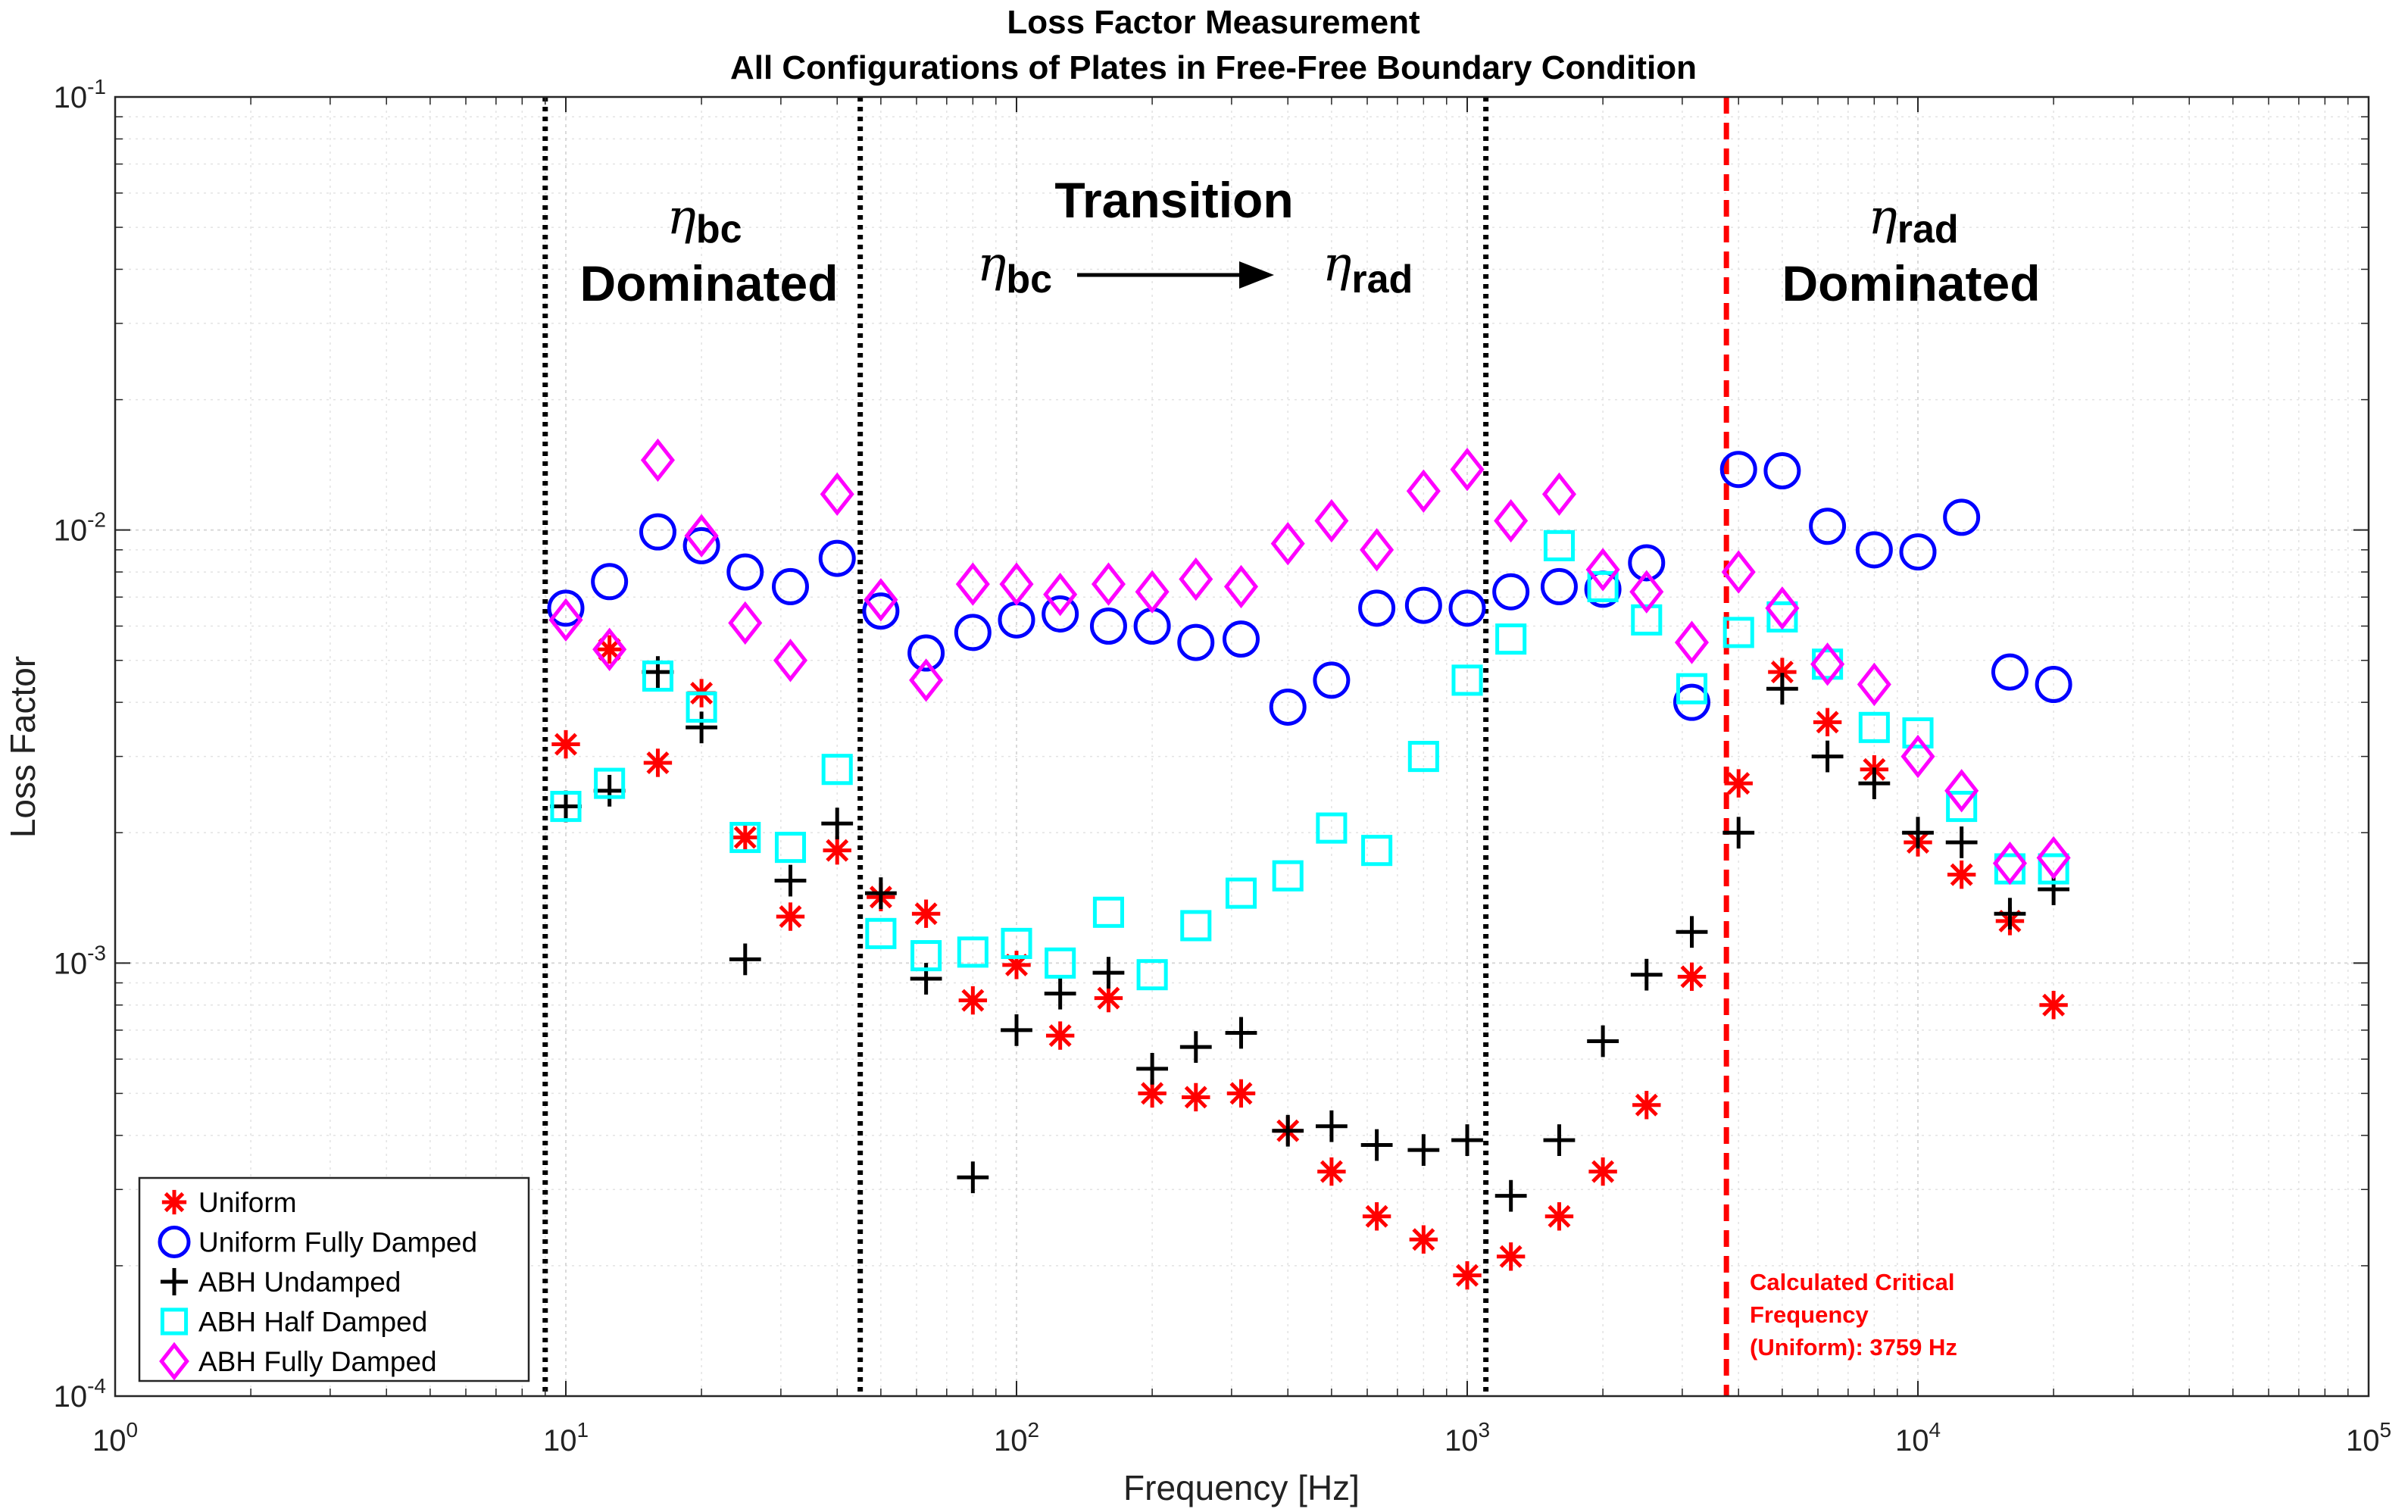 The height and width of the screenshot is (1512, 2408). I want to click on y-tick-label: 10⁻⁴, so click(80, 1394).